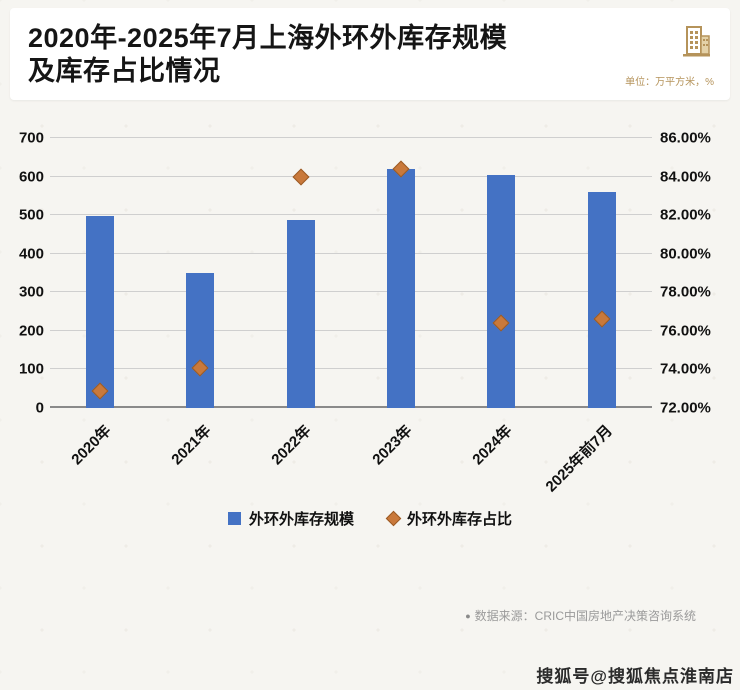  I want to click on right-axis-tick: 78.00%, so click(685, 292).